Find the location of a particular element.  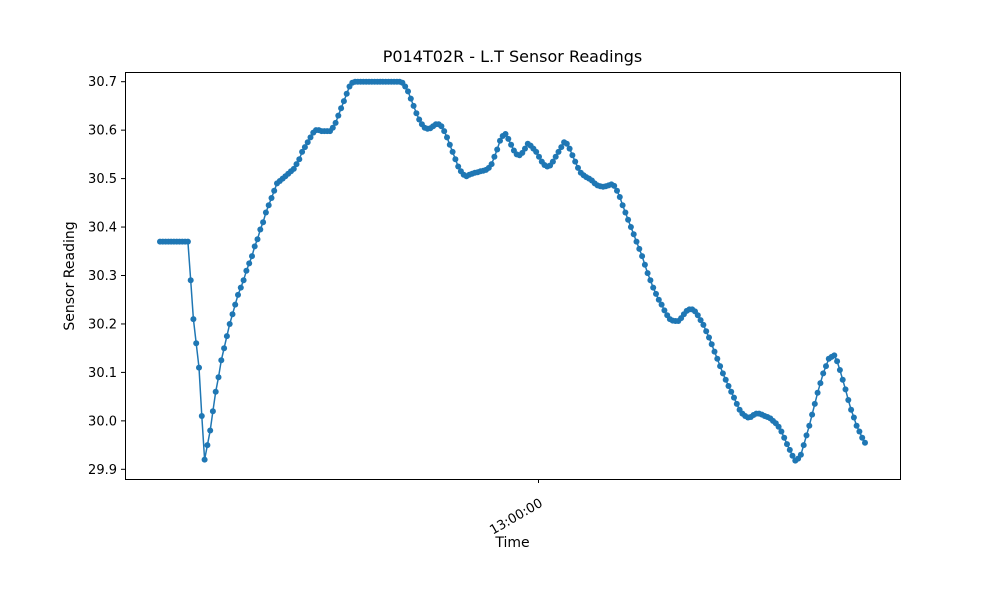

y-tick-label: 30.0 is located at coordinates (102, 421).